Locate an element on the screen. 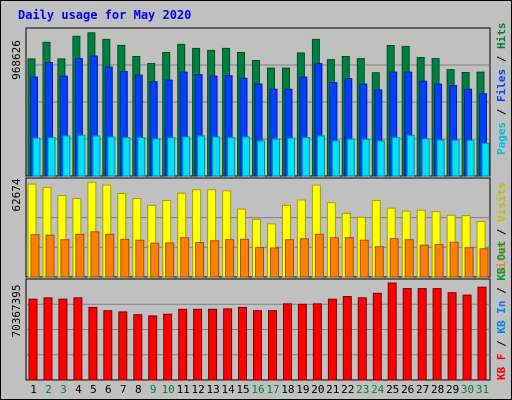 The image size is (512, 400). x-tick-label: 18 is located at coordinates (287, 389).